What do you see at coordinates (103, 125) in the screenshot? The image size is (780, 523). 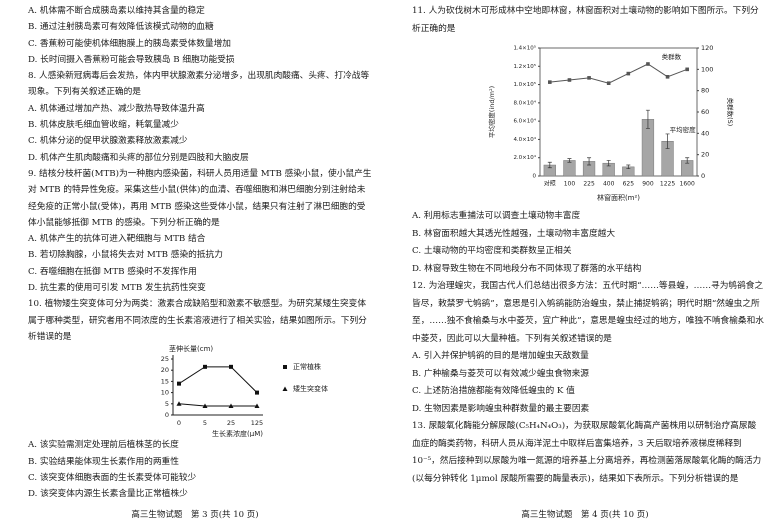 I see `option: B. 机体皮肤毛细血管收缩，耗氧量减少` at bounding box center [103, 125].